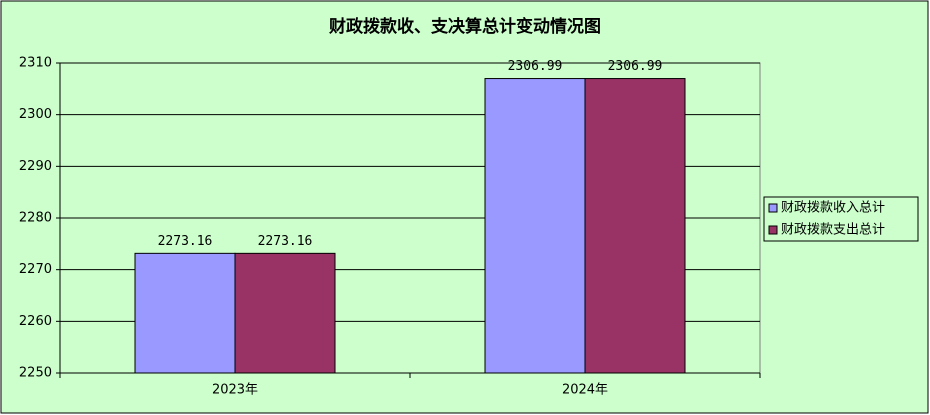 The image size is (930, 415). I want to click on y-tick-label: 2300, so click(35, 114).